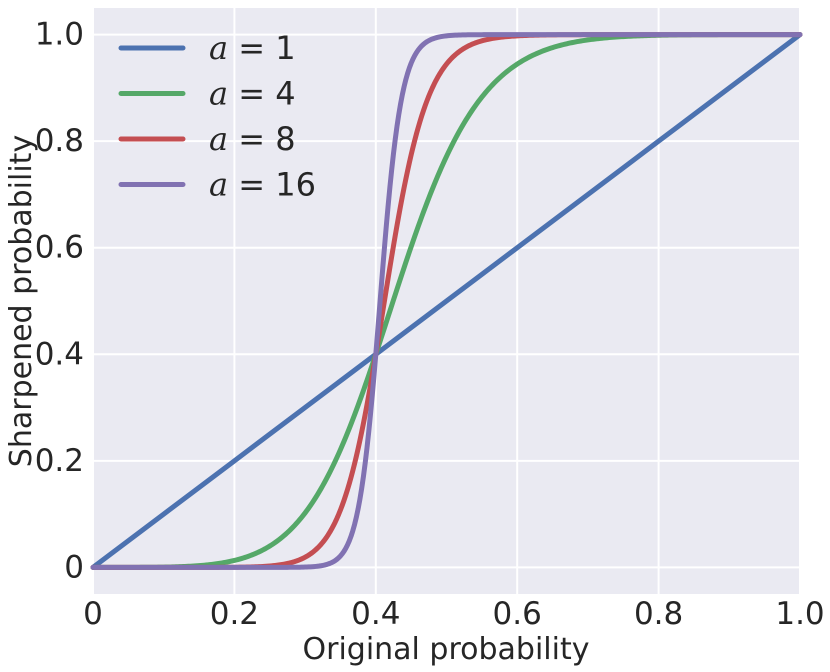 This screenshot has height=672, width=830. What do you see at coordinates (93, 614) in the screenshot?
I see `x-tick-label-0: 0` at bounding box center [93, 614].